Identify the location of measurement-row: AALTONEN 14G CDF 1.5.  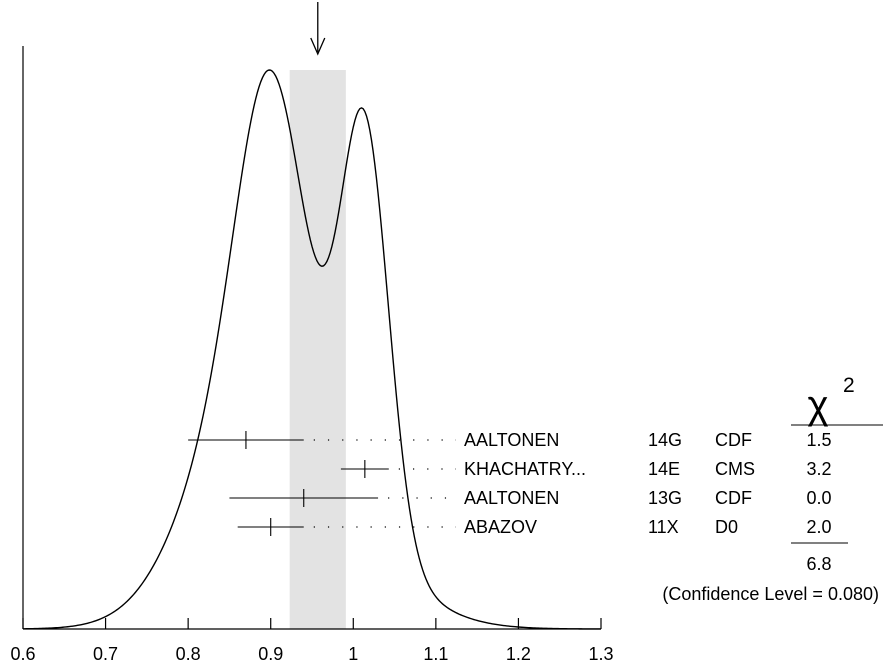
(510, 440).